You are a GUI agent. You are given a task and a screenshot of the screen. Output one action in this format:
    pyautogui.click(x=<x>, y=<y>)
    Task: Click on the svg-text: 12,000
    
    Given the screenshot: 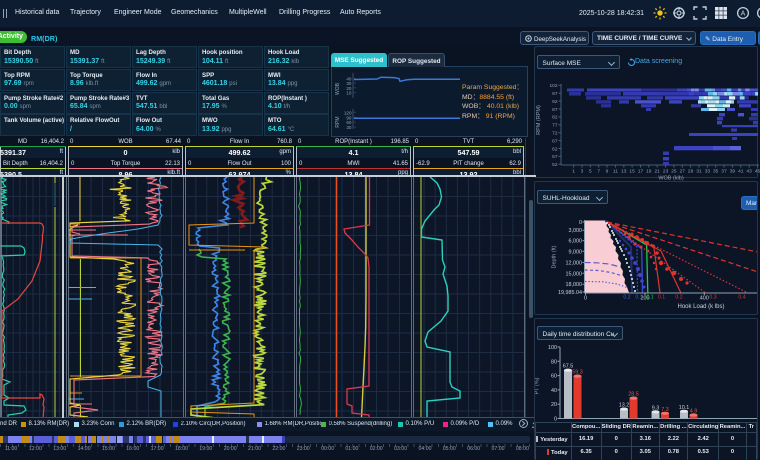 What is the action you would take?
    pyautogui.click(x=574, y=264)
    